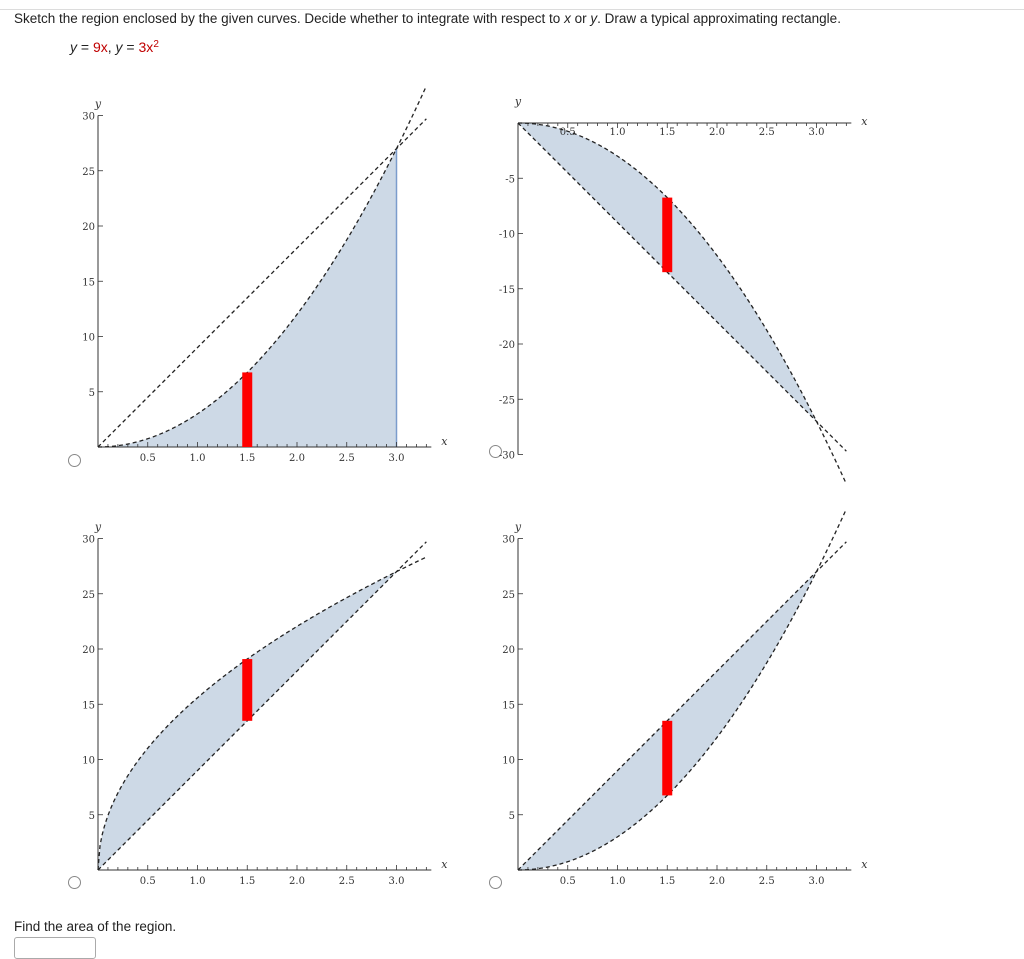 The height and width of the screenshot is (959, 1024). I want to click on option-1-radio, so click(74, 460).